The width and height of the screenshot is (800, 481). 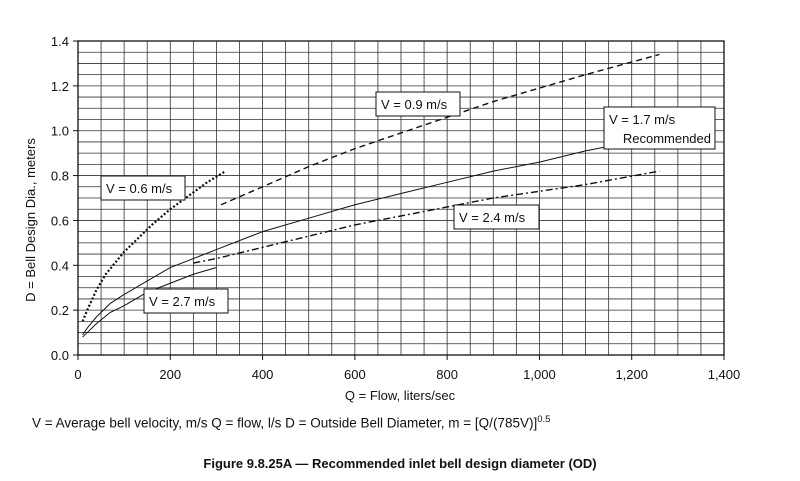 What do you see at coordinates (30, 220) in the screenshot?
I see `y-axis-label: D = Bell Design Dia., meters` at bounding box center [30, 220].